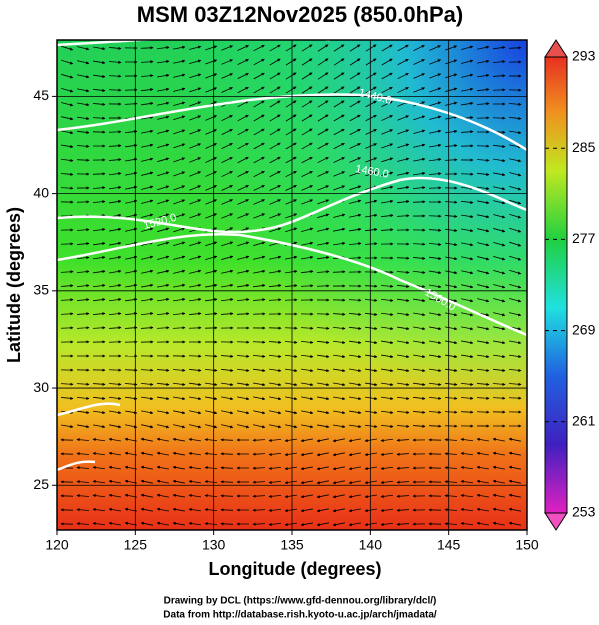 This screenshot has width=599, height=625. Describe the element at coordinates (584, 421) in the screenshot. I see `colorbar-tick-label: 261` at that location.